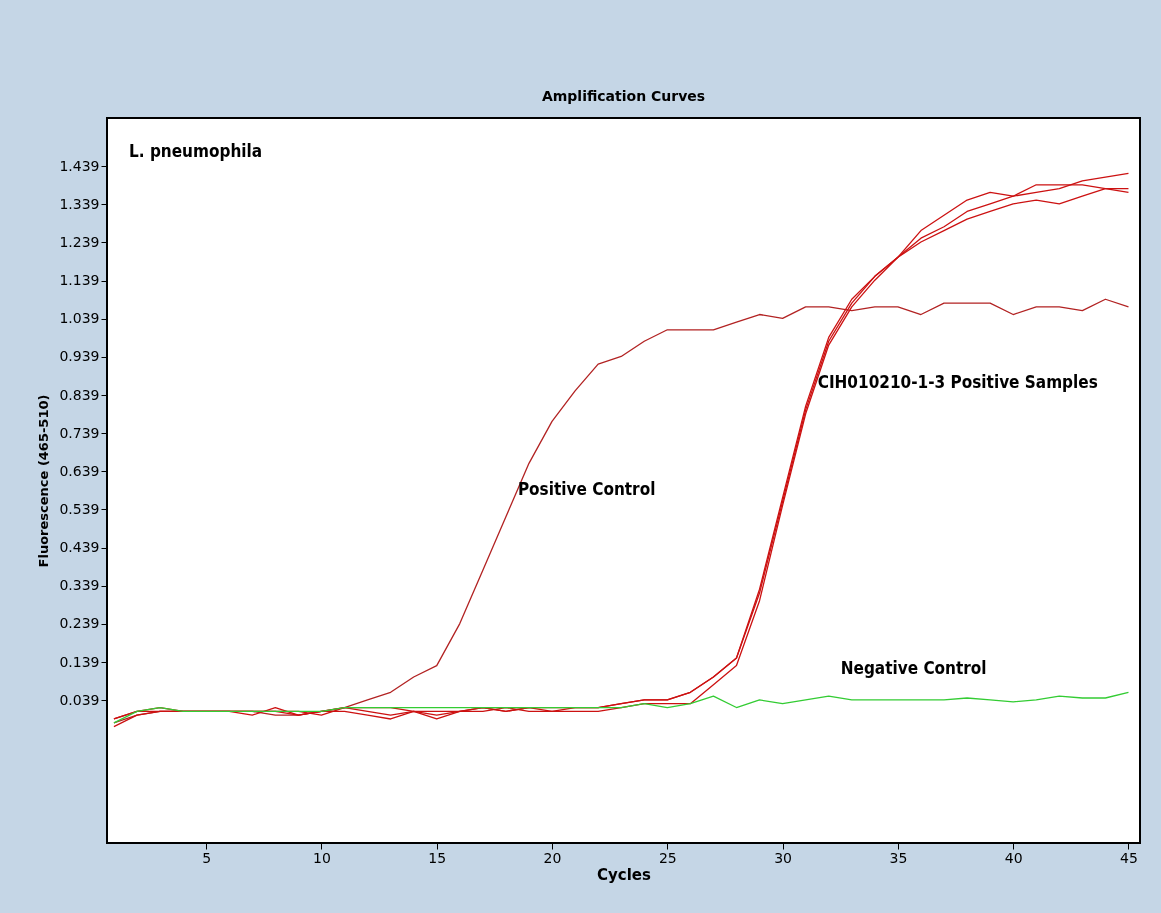  What do you see at coordinates (586, 488) in the screenshot?
I see `annotation: Positive Control` at bounding box center [586, 488].